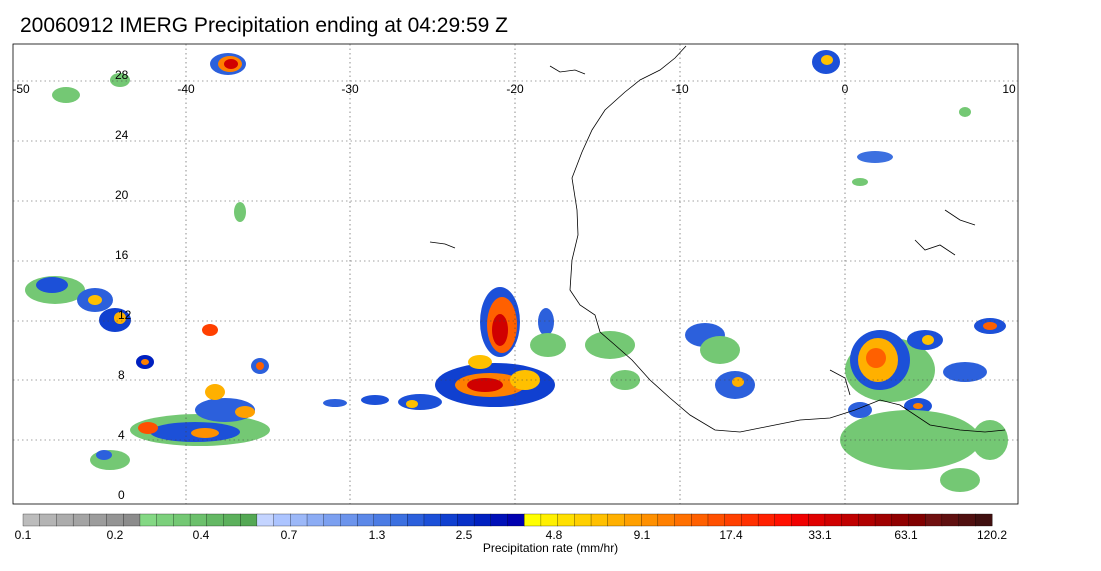  What do you see at coordinates (115, 535) in the screenshot?
I see `colorbar-tick-label: 0.2` at bounding box center [115, 535].